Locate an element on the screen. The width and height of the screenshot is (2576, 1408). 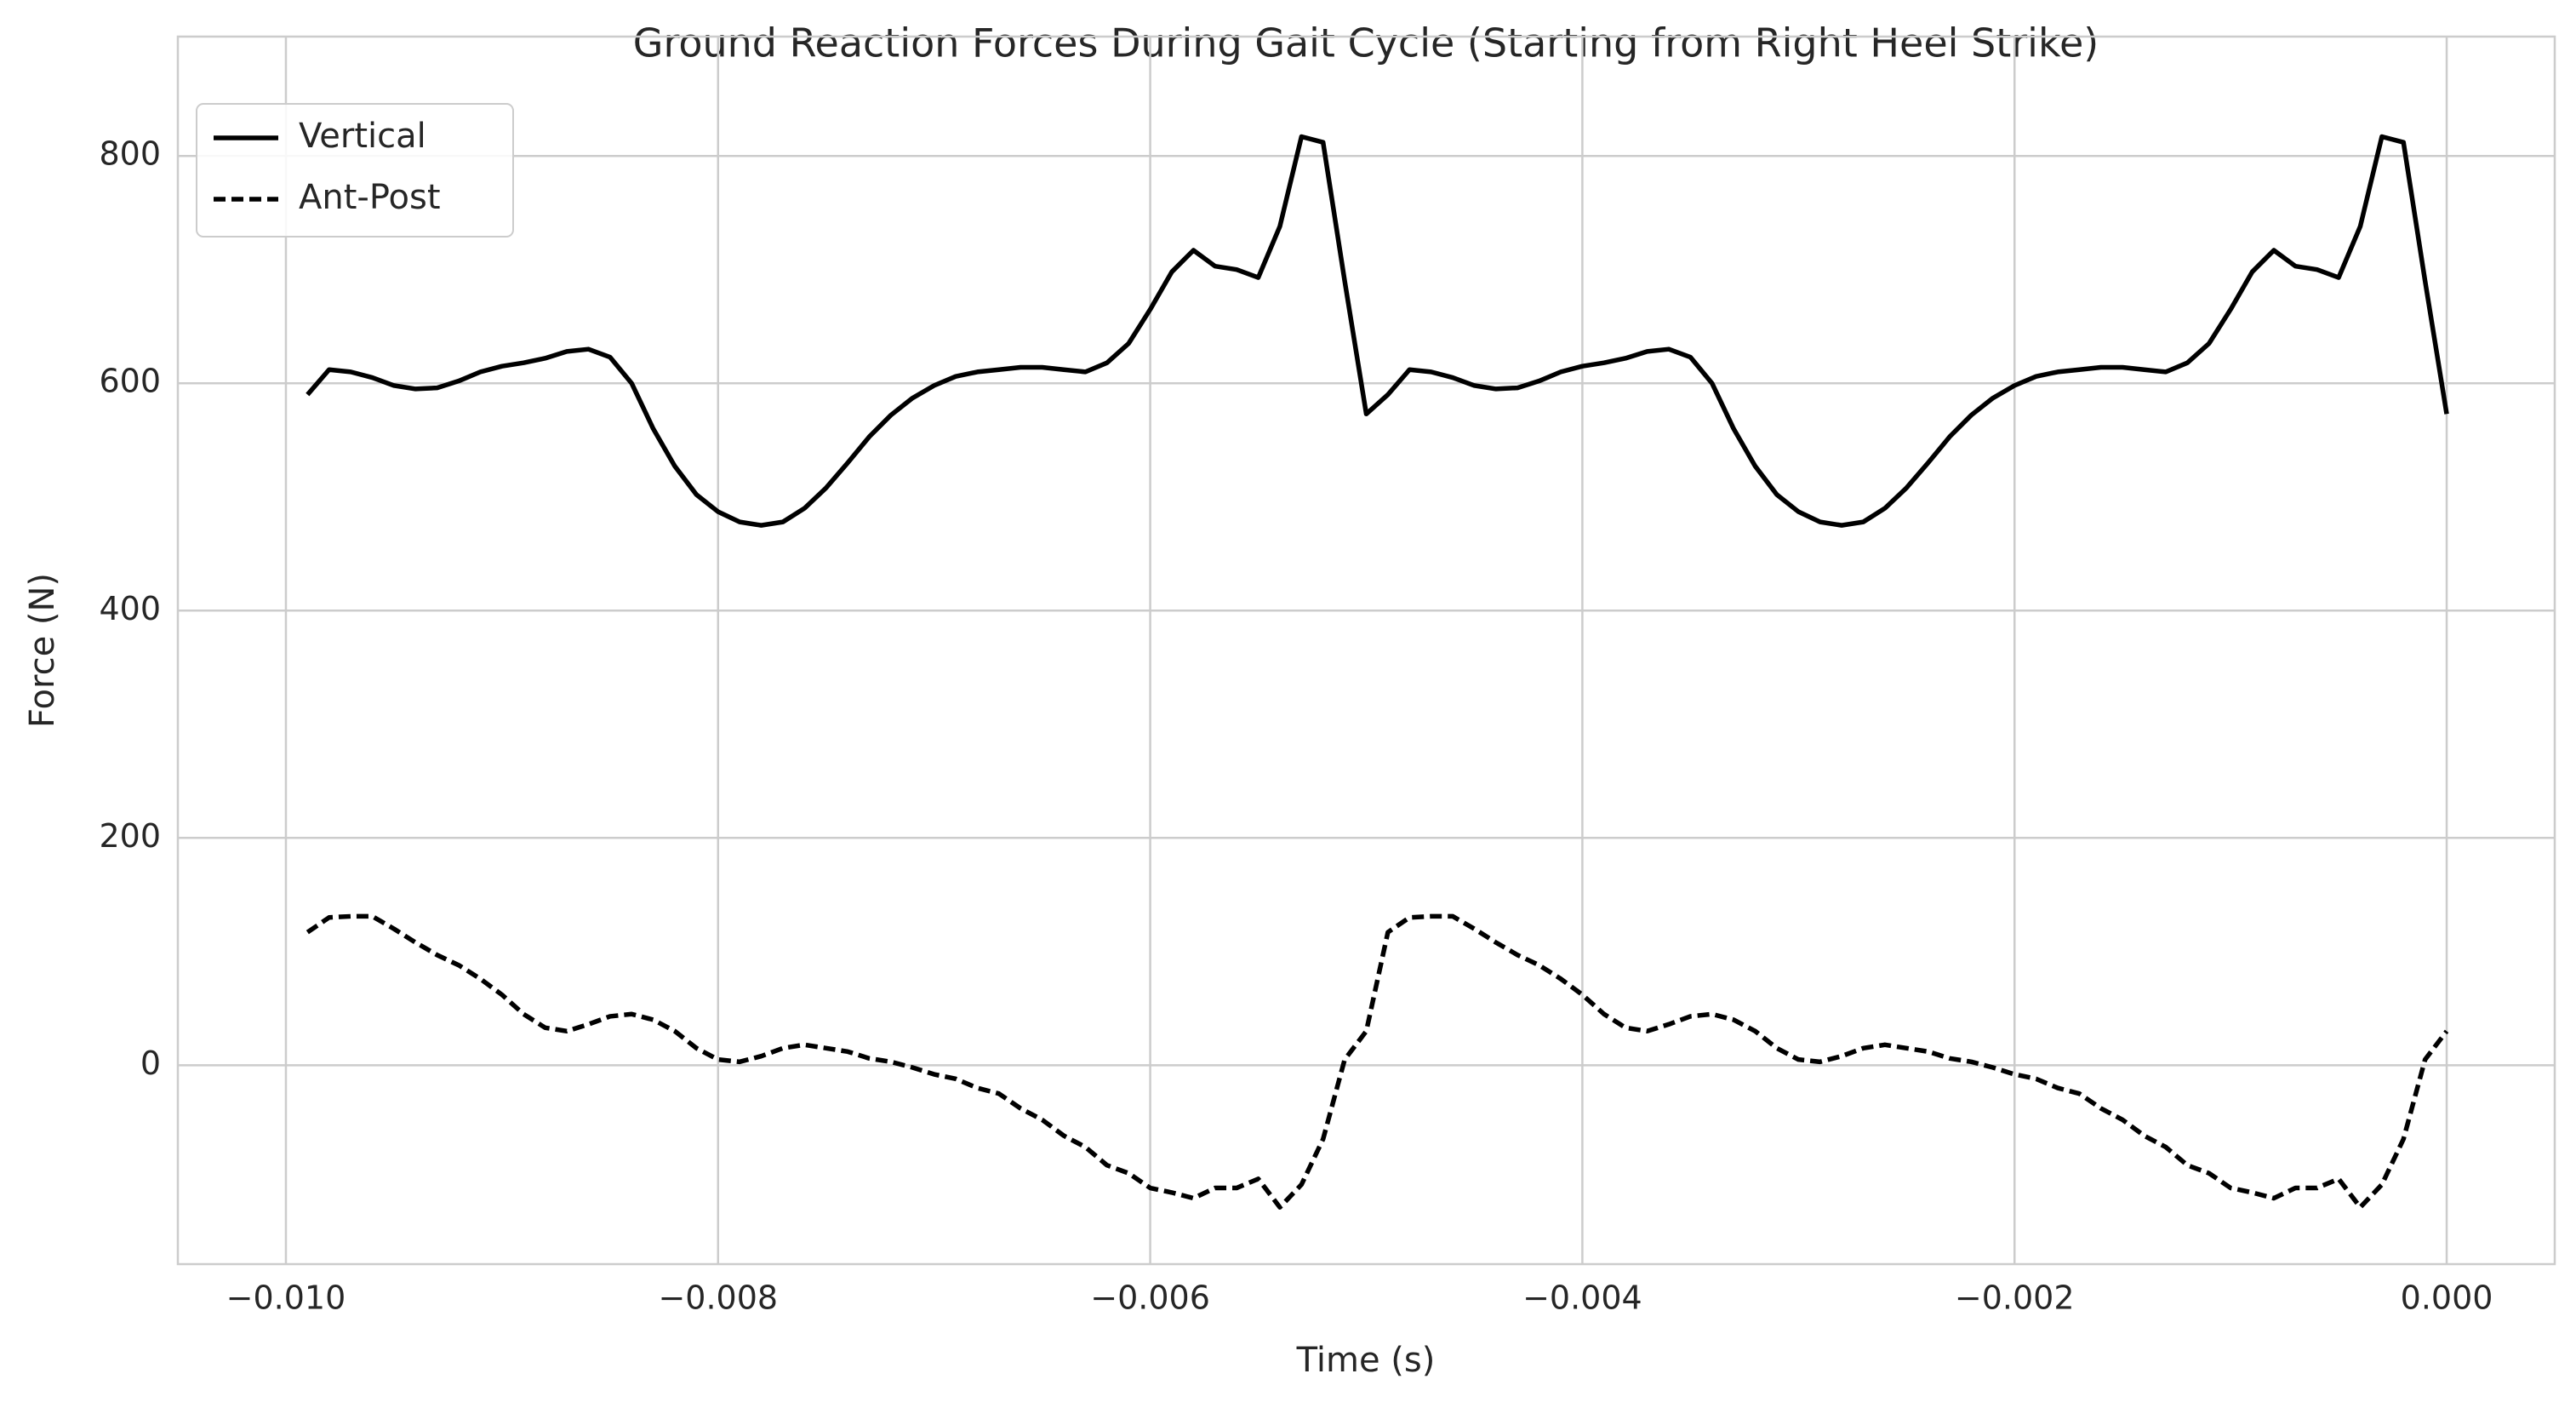
legend-label: Vertical is located at coordinates (362, 136).